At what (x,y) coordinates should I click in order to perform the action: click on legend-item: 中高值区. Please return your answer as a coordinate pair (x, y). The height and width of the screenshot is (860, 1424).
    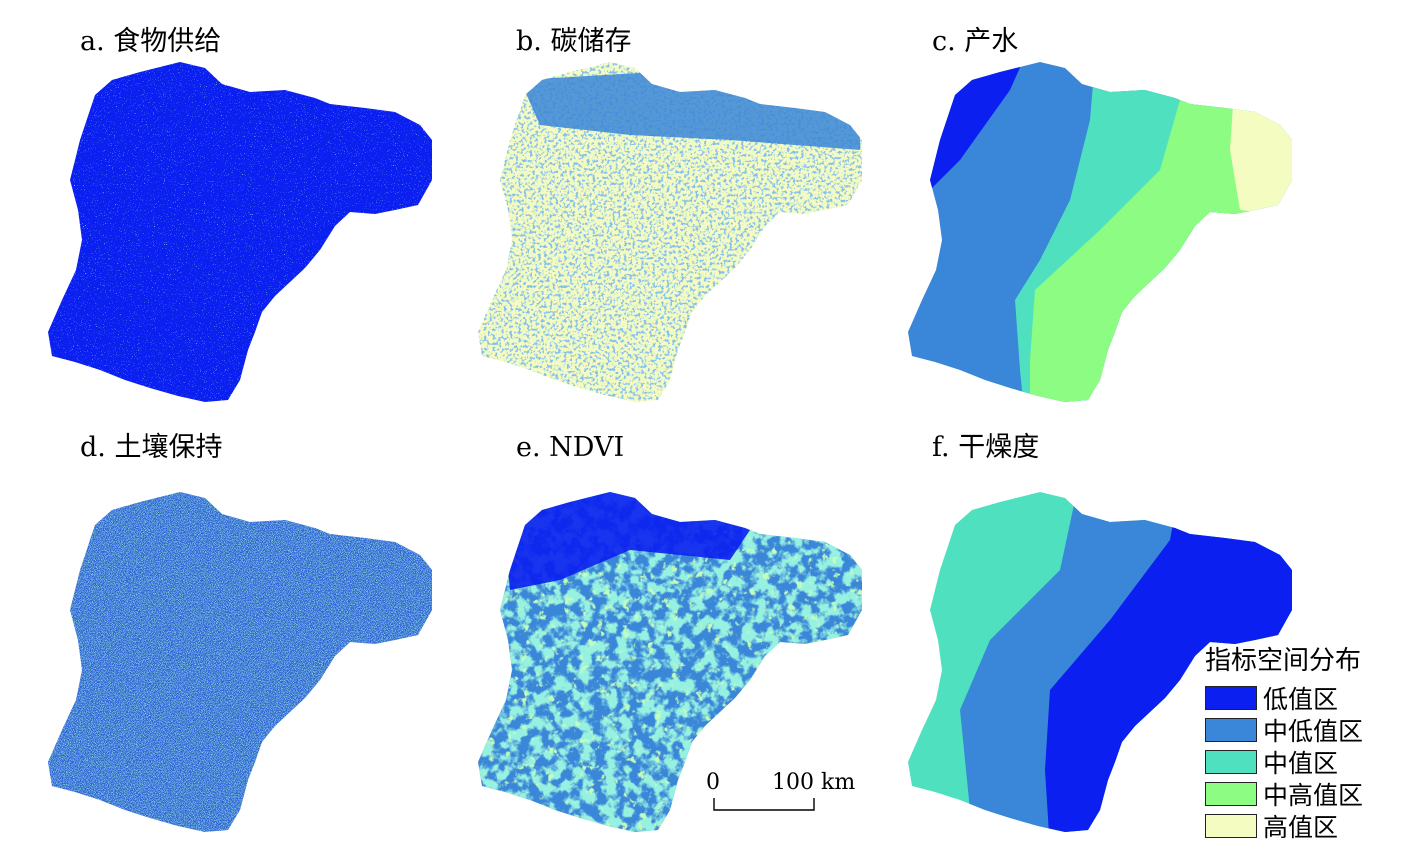
    Looking at the image, I should click on (1305, 794).